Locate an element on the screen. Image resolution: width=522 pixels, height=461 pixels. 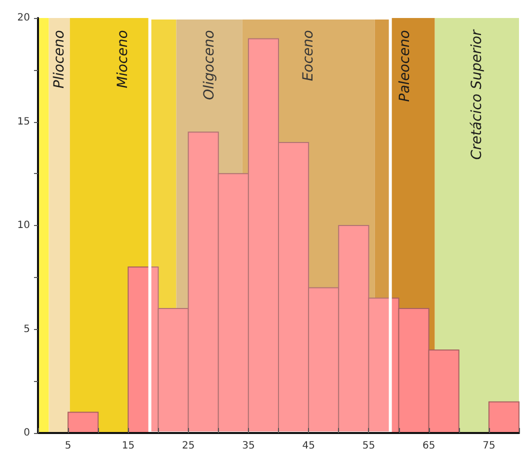
y-tick-label: 5 is located at coordinates (27, 329).